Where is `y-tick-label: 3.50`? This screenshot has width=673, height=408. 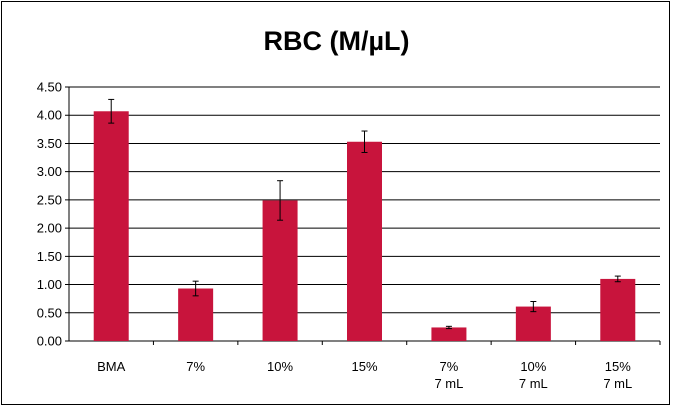 y-tick-label: 3.50 is located at coordinates (49, 143).